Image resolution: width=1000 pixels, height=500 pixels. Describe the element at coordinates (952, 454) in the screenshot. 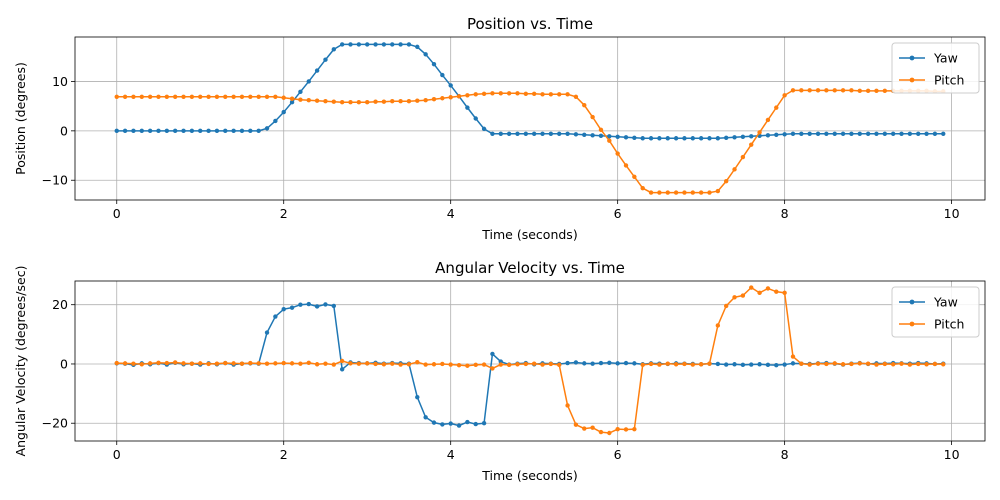

I see `x-tick-label: 10` at that location.